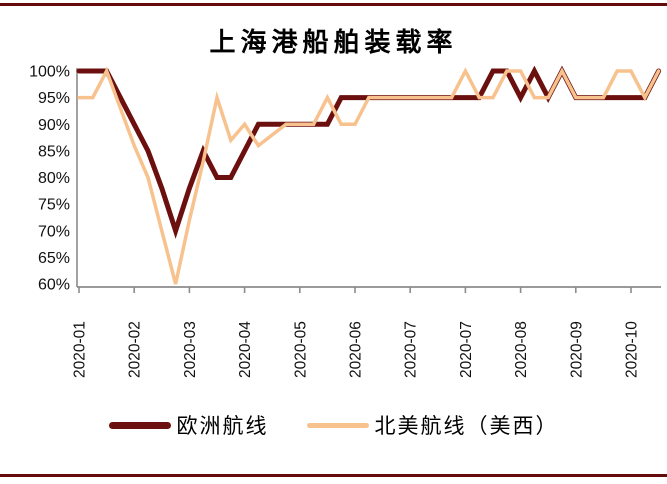 Image resolution: width=667 pixels, height=484 pixels. I want to click on y-axis-label: 70%, so click(54, 231).